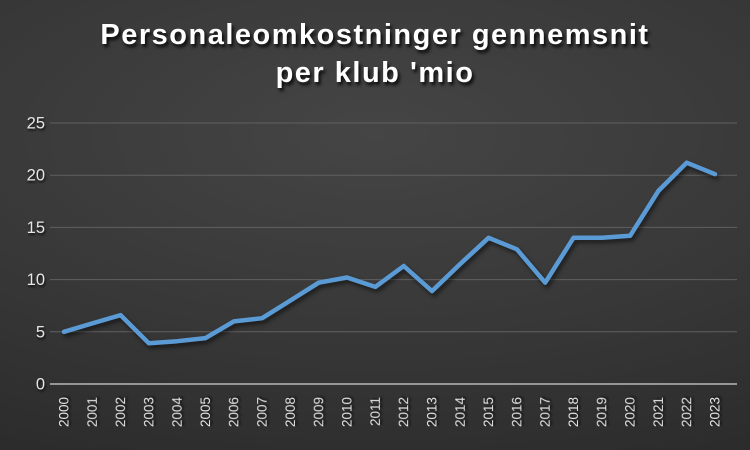 The width and height of the screenshot is (750, 450). Describe the element at coordinates (375, 73) in the screenshot. I see `chart-title-line-2: per klub 'mio` at that location.